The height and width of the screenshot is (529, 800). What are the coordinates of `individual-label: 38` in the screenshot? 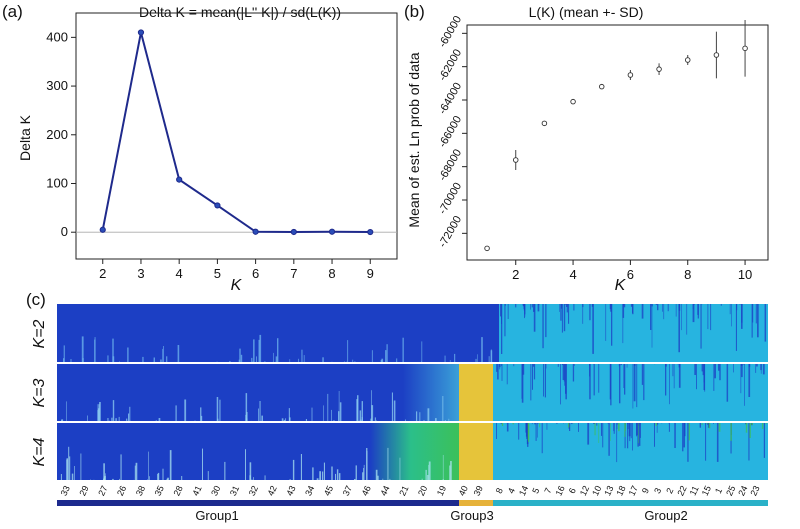 It's located at (140, 490).